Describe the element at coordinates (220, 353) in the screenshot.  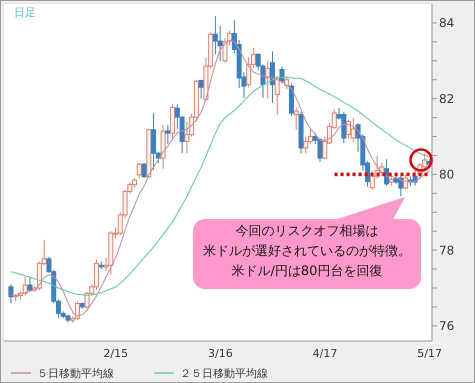
I see `x-tick-label: 3/16` at that location.